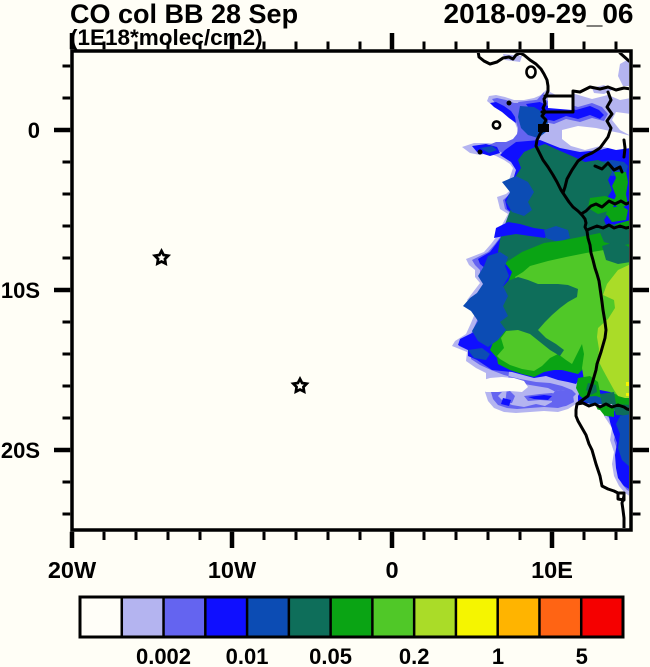 This screenshot has height=667, width=650. Describe the element at coordinates (20, 290) in the screenshot. I see `svg-text: 10S` at that location.